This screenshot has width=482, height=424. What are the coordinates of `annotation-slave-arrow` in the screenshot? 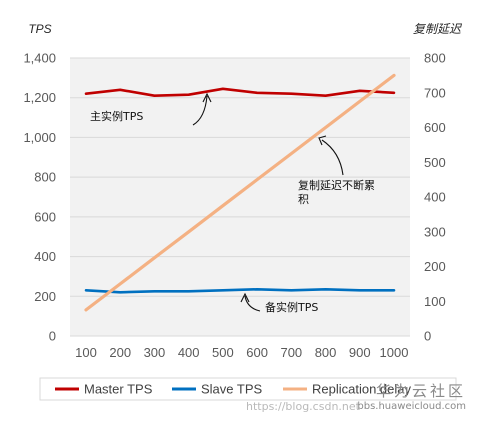 It's located at (252, 303).